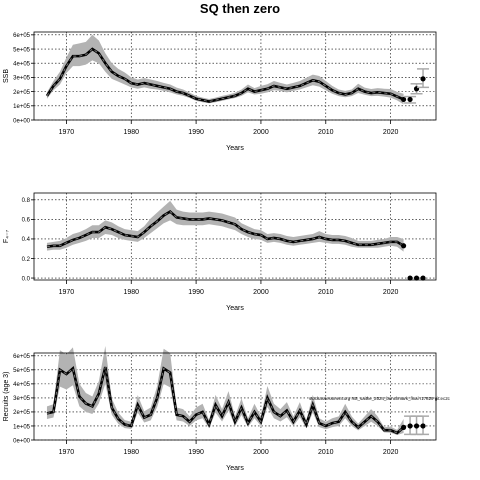 Image resolution: width=480 pixels, height=480 pixels. Describe the element at coordinates (26, 201) in the screenshot. I see `y-tick-label: 0.8` at that location.